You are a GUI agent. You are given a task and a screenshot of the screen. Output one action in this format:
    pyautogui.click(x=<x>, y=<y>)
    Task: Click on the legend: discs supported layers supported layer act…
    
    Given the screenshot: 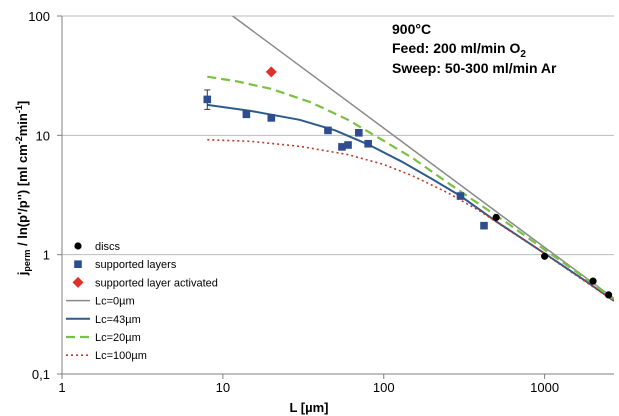 What is the action you would take?
    pyautogui.click(x=142, y=301)
    